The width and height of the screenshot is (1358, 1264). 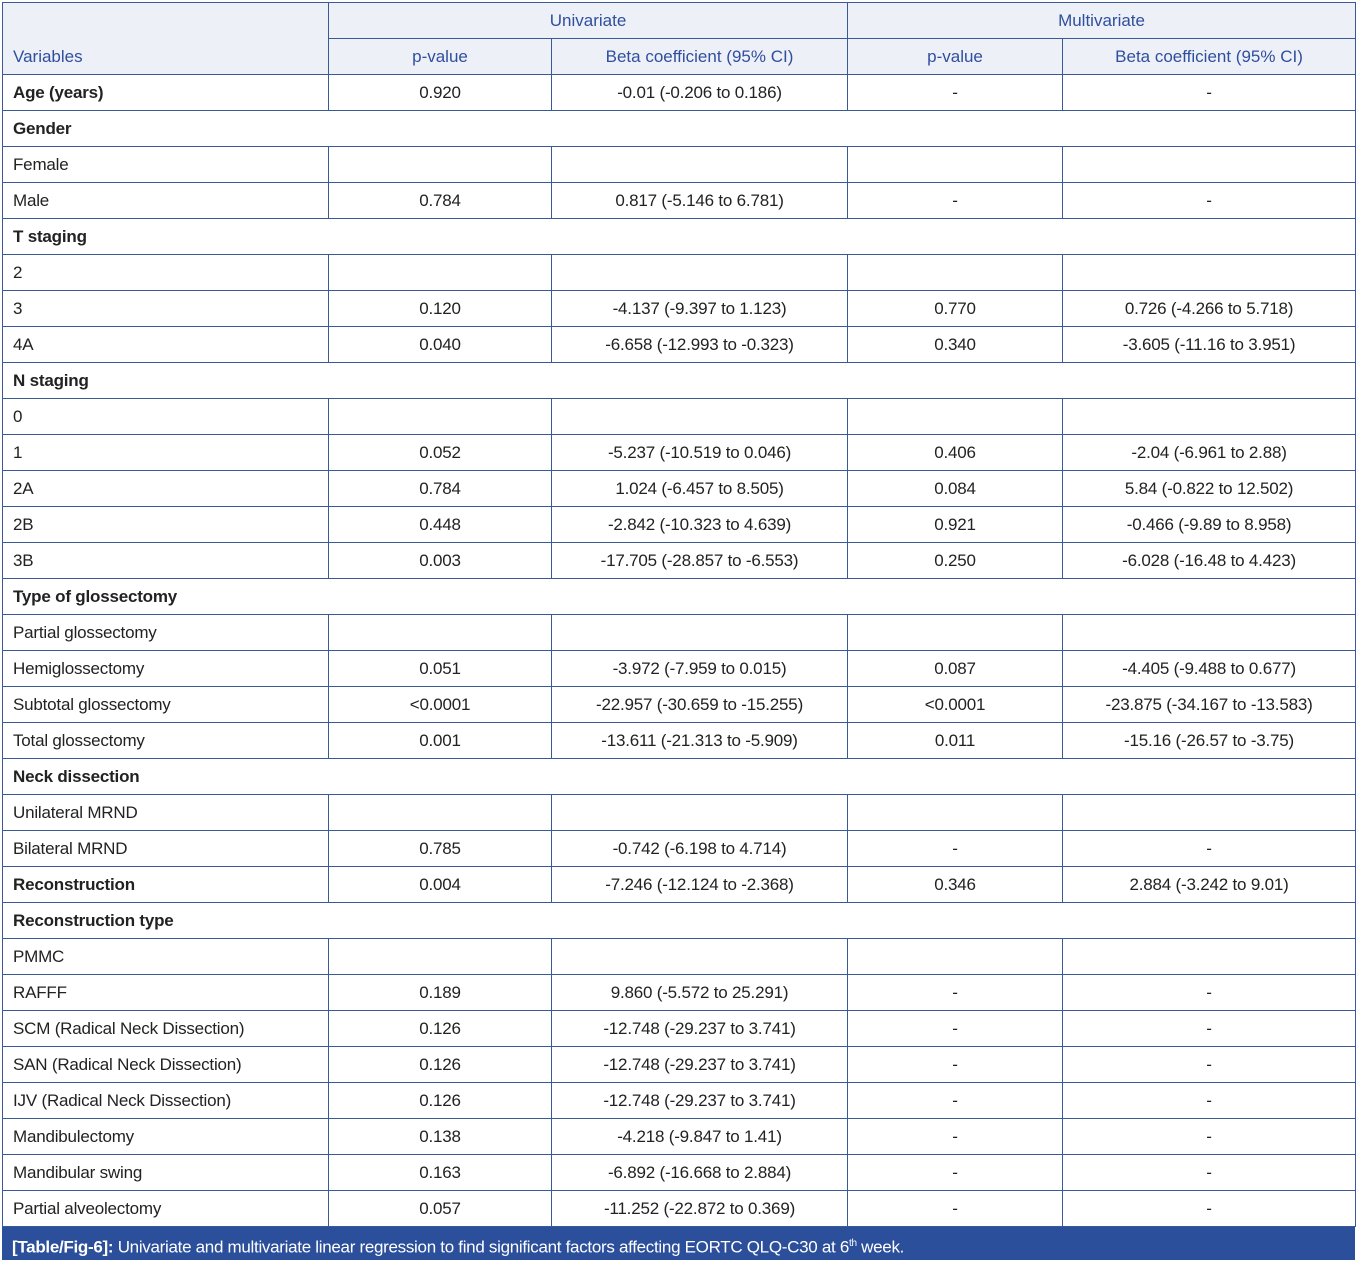 I want to click on uni-pvalue-cell: 0.784, so click(x=440, y=200).